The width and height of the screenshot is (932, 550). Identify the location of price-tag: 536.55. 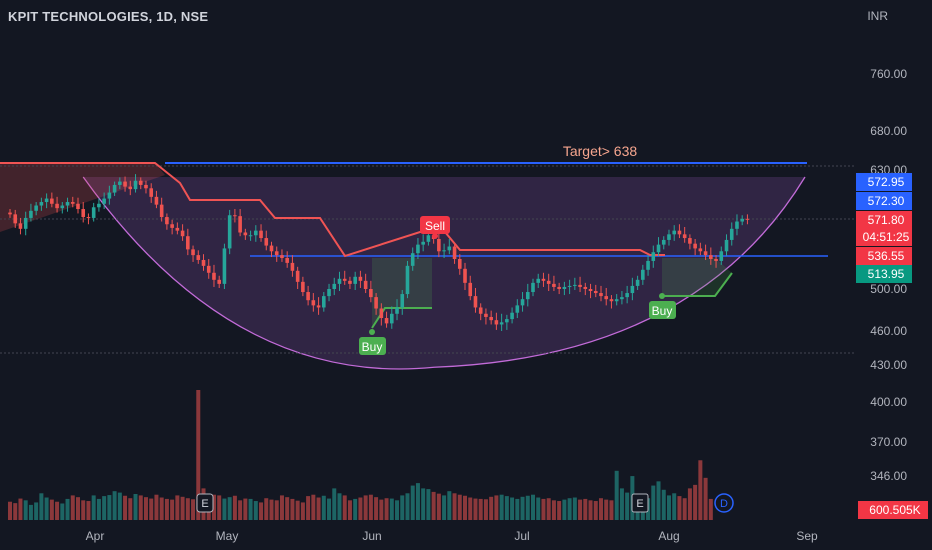
(884, 256).